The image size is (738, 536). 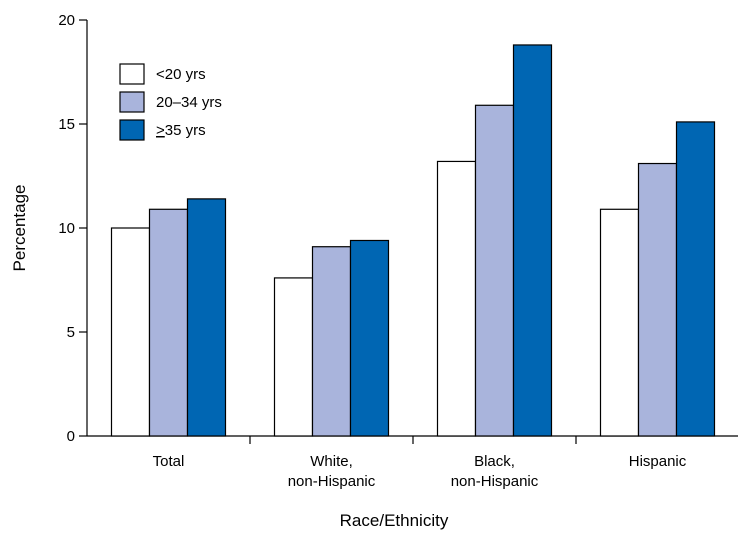 I want to click on y-tick-label: 10, so click(x=66, y=228).